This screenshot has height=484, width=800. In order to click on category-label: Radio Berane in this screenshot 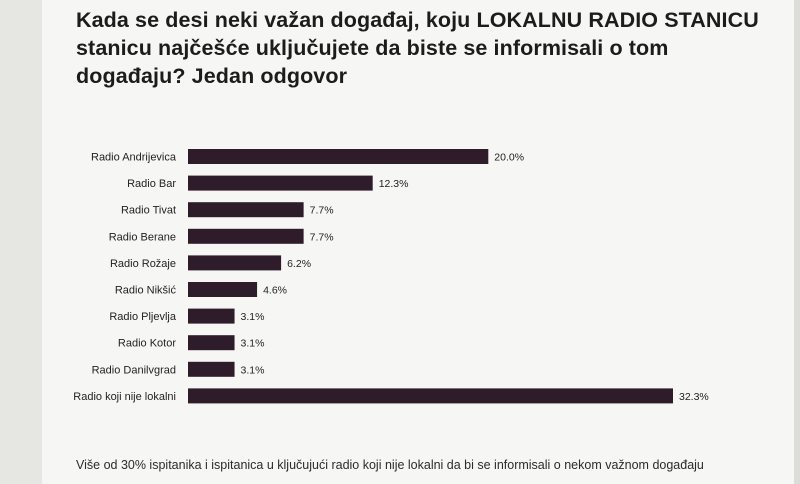, I will do `click(142, 237)`.